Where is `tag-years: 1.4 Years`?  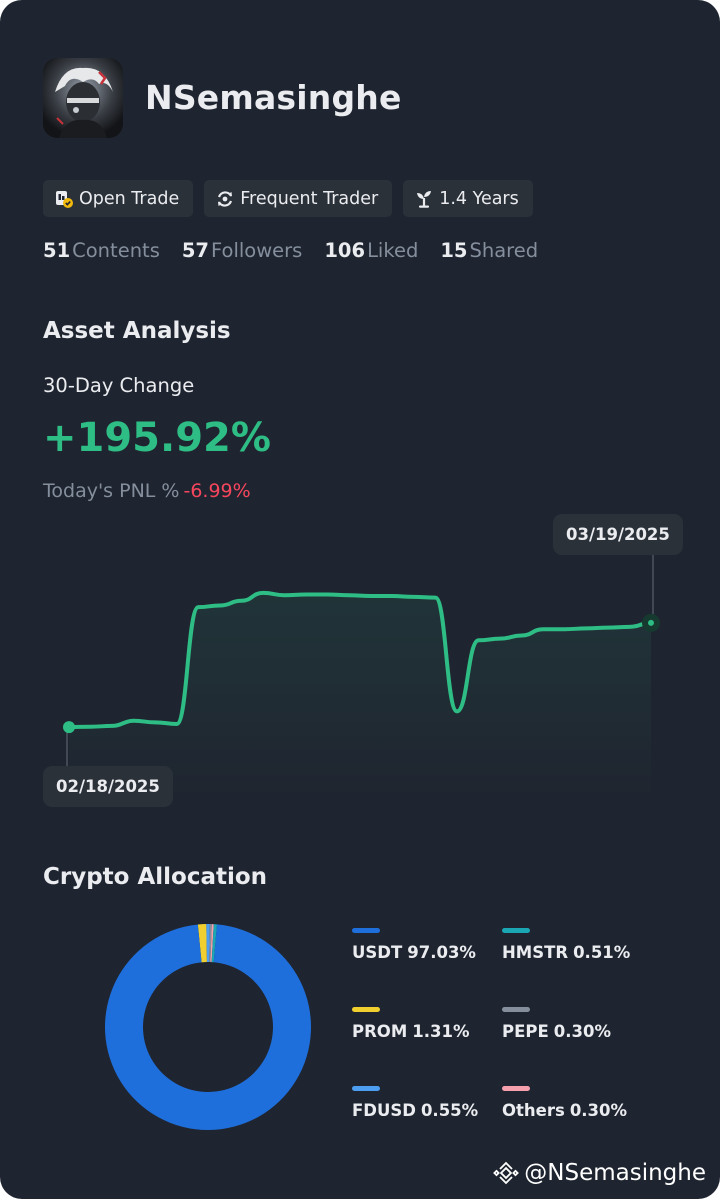 tag-years: 1.4 Years is located at coordinates (468, 198).